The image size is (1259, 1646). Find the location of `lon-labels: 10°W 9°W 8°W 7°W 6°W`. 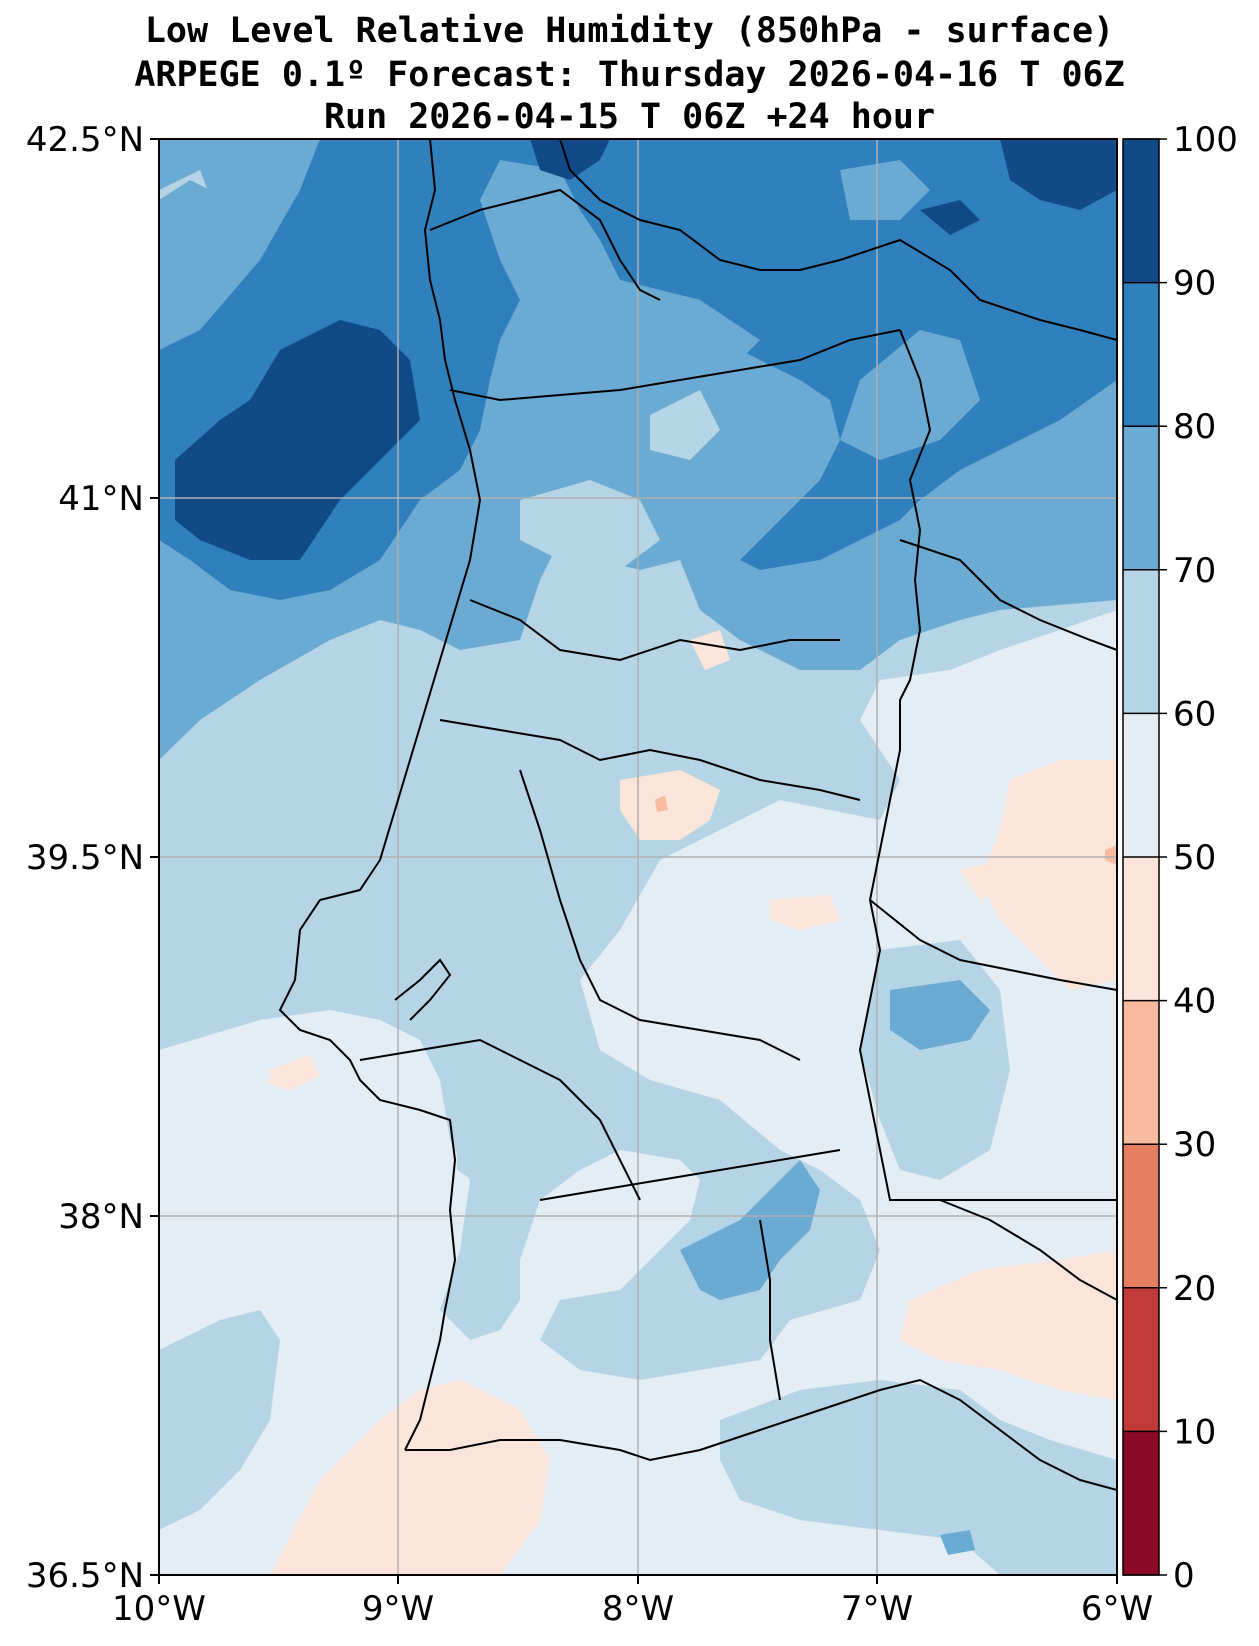

lon-labels: 10°W 9°W 8°W 7°W 6°W is located at coordinates (632, 1609).